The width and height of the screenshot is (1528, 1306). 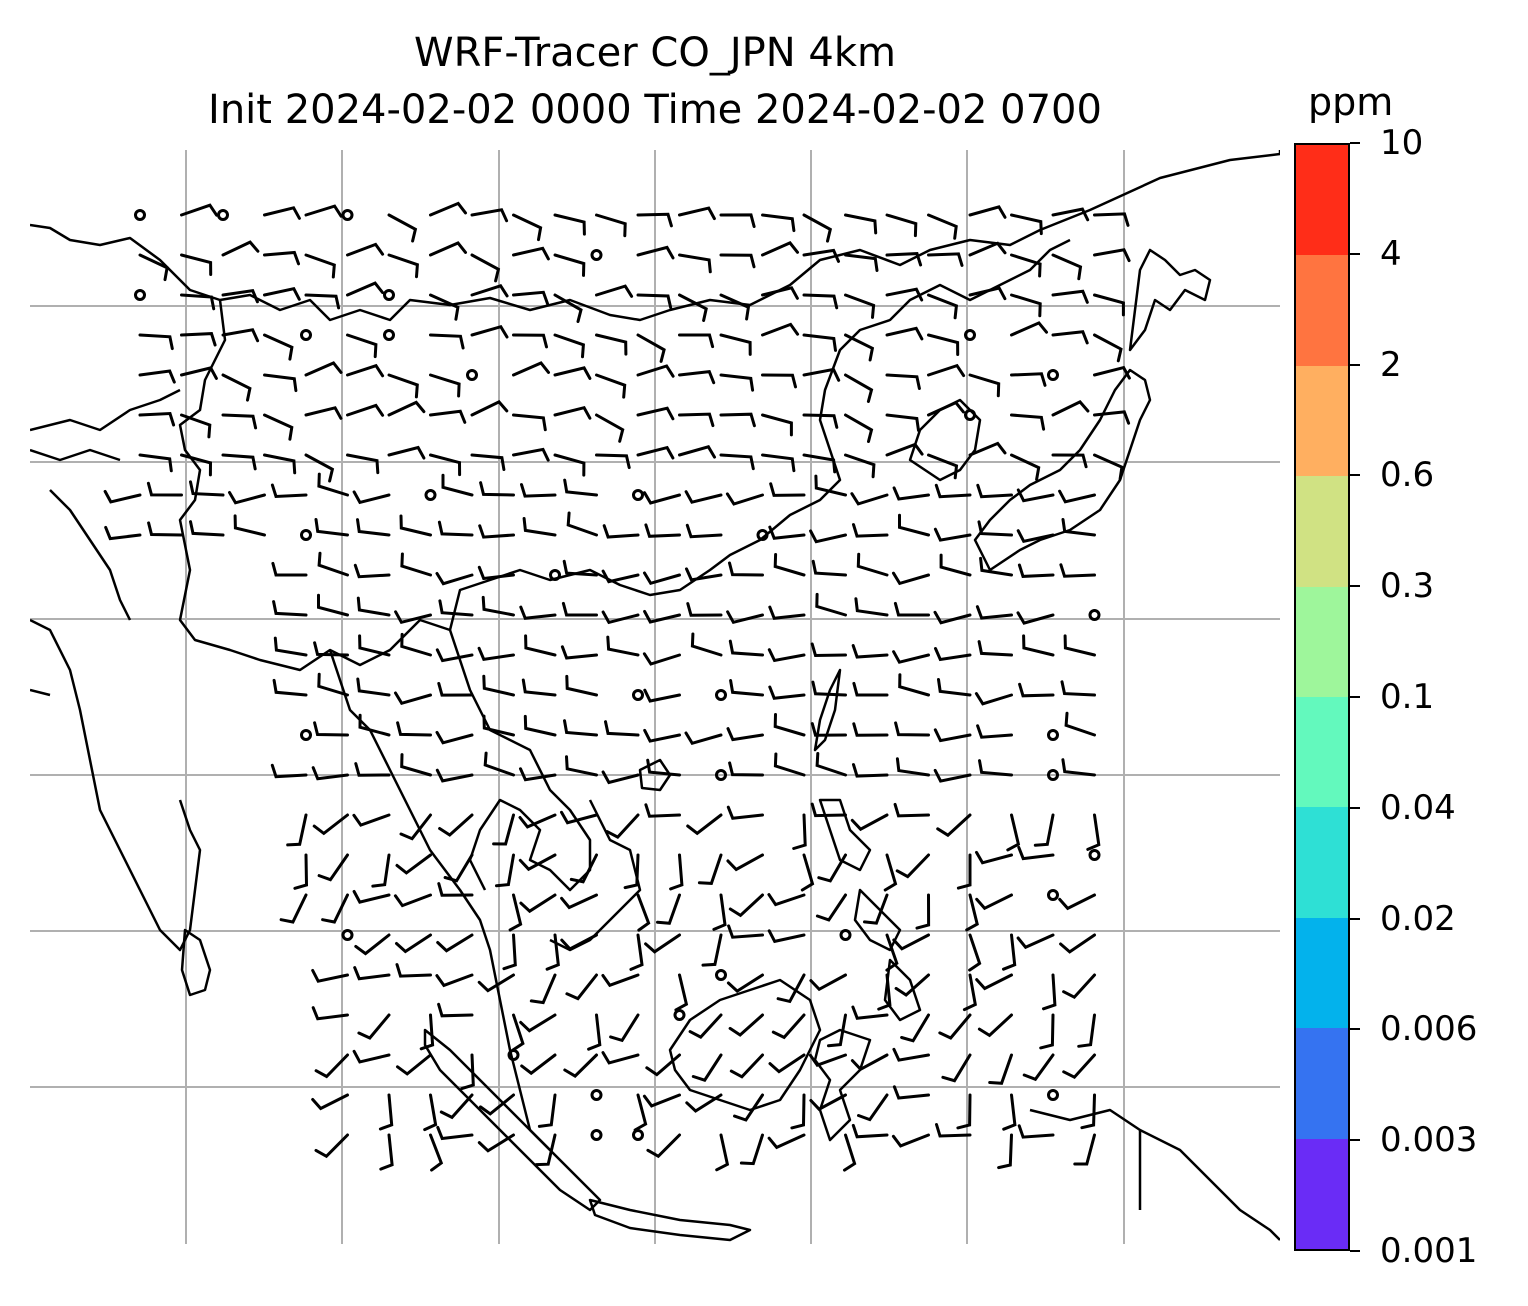 I want to click on colorbar-tick-label: 10, so click(x=1402, y=143).